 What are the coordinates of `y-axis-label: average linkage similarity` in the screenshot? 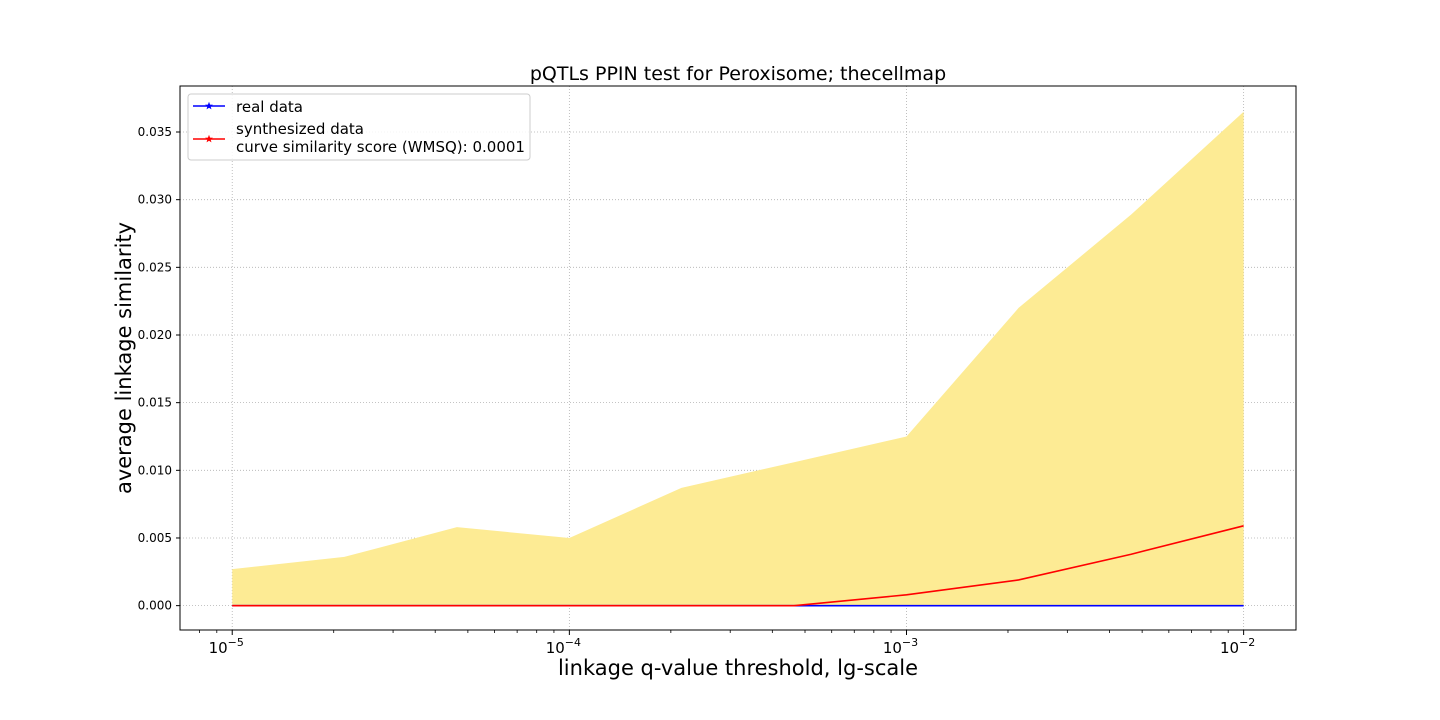 It's located at (124, 358).